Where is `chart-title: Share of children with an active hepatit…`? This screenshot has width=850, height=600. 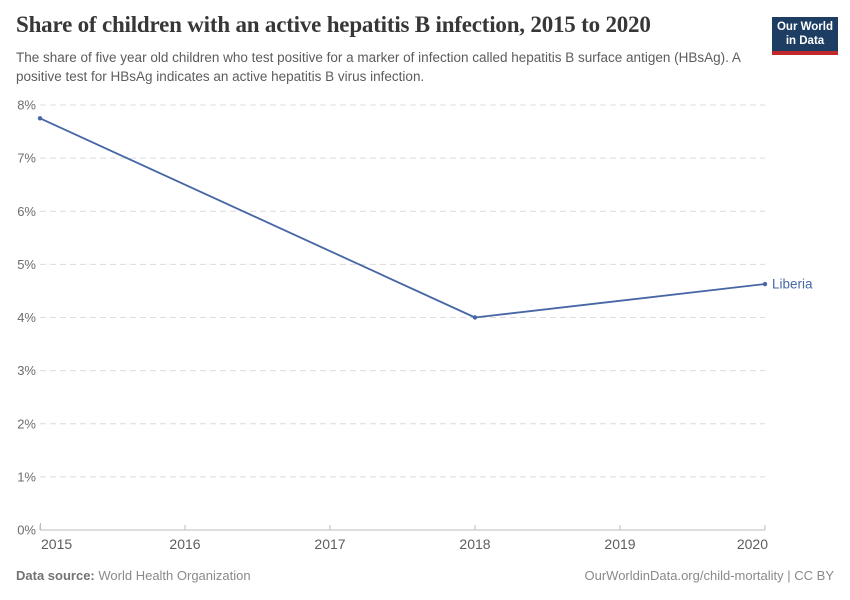 chart-title: Share of children with an active hepatit… is located at coordinates (333, 24).